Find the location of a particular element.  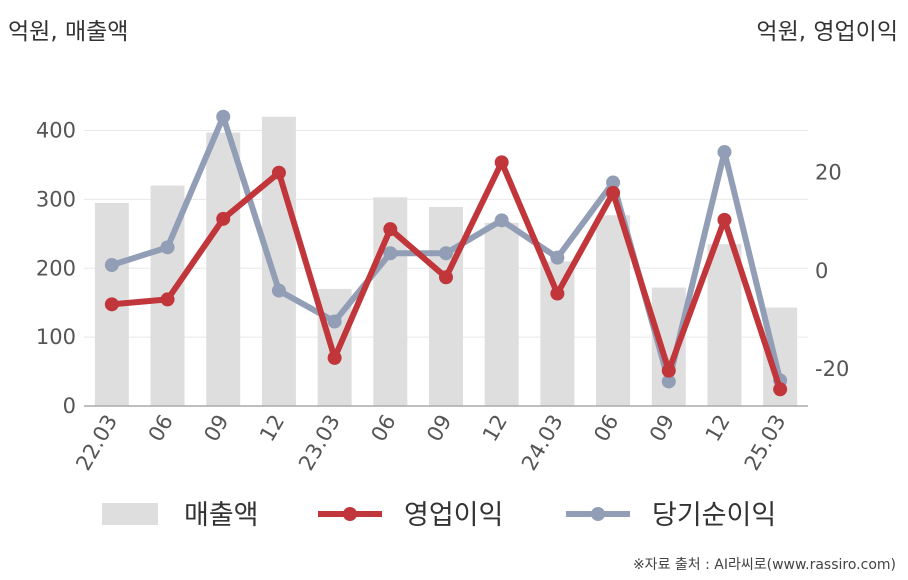

legend-label: 당기순이익 is located at coordinates (714, 515).